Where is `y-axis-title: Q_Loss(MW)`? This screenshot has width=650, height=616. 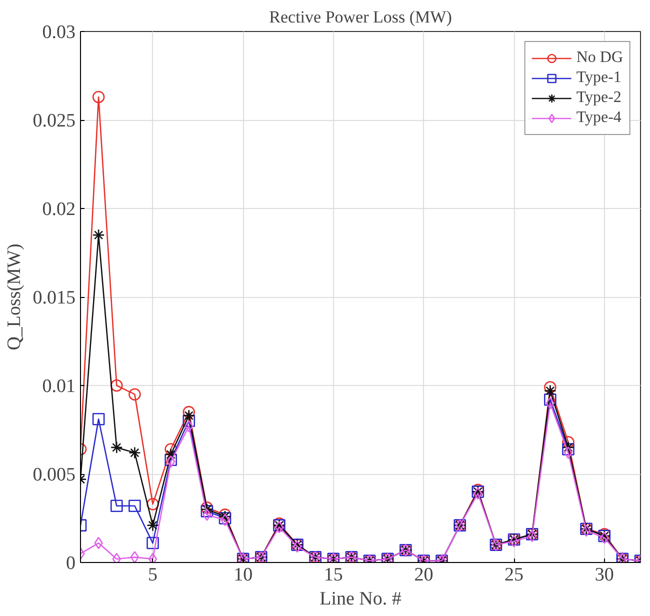
y-axis-title: Q_Loss(MW) is located at coordinates (14, 297).